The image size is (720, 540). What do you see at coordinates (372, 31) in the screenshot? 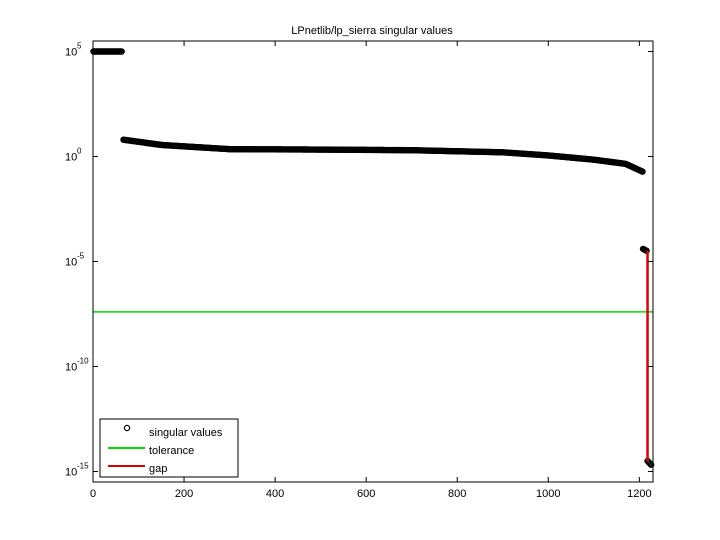
I see `chart-title: LPnetlib/lp_sierra singular values` at bounding box center [372, 31].